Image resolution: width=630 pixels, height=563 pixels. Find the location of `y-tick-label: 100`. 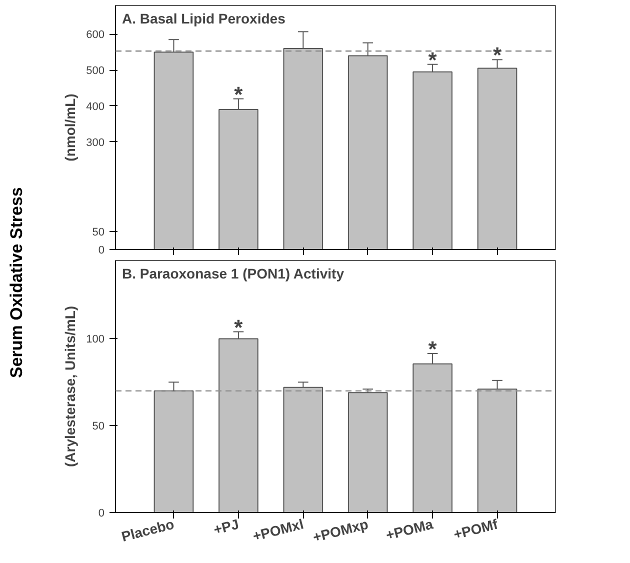

y-tick-label: 100 is located at coordinates (95, 340).